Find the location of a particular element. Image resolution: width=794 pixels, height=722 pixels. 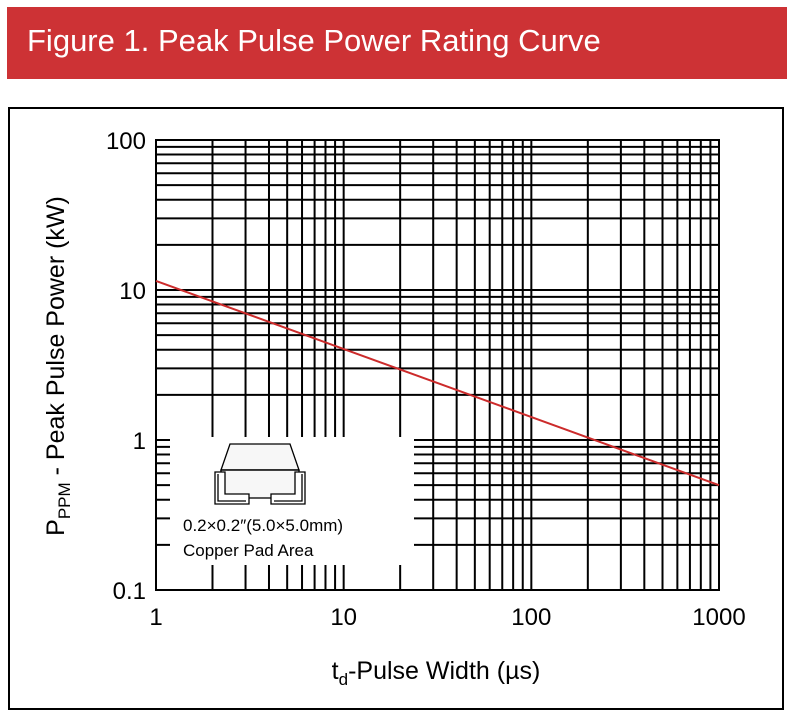

x-axis-label: td-Pulse Width (µs) is located at coordinates (436, 673).